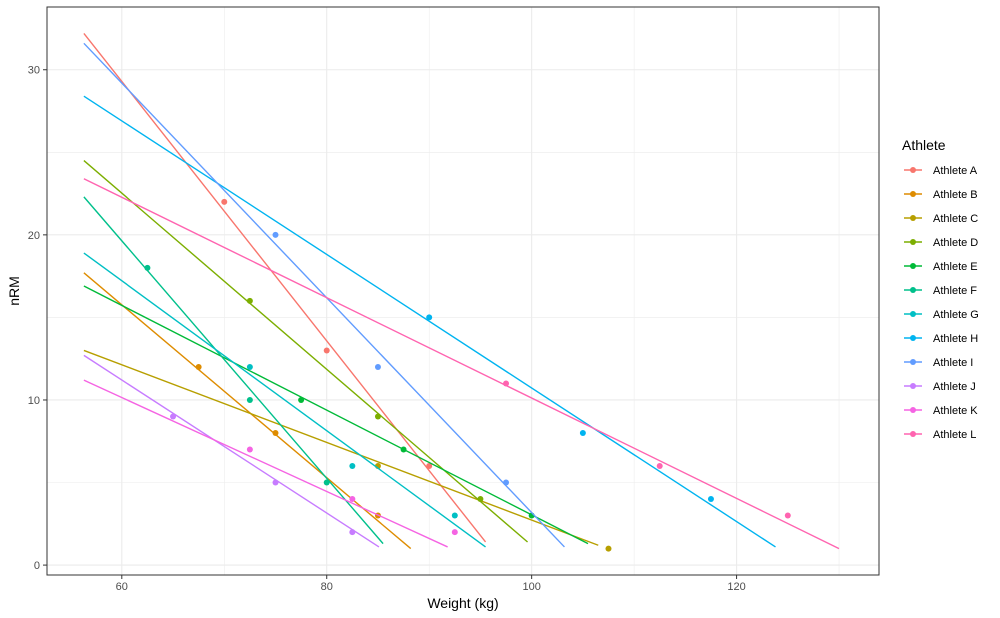 The width and height of the screenshot is (1000, 618). I want to click on series-athlete-k, so click(270, 463).